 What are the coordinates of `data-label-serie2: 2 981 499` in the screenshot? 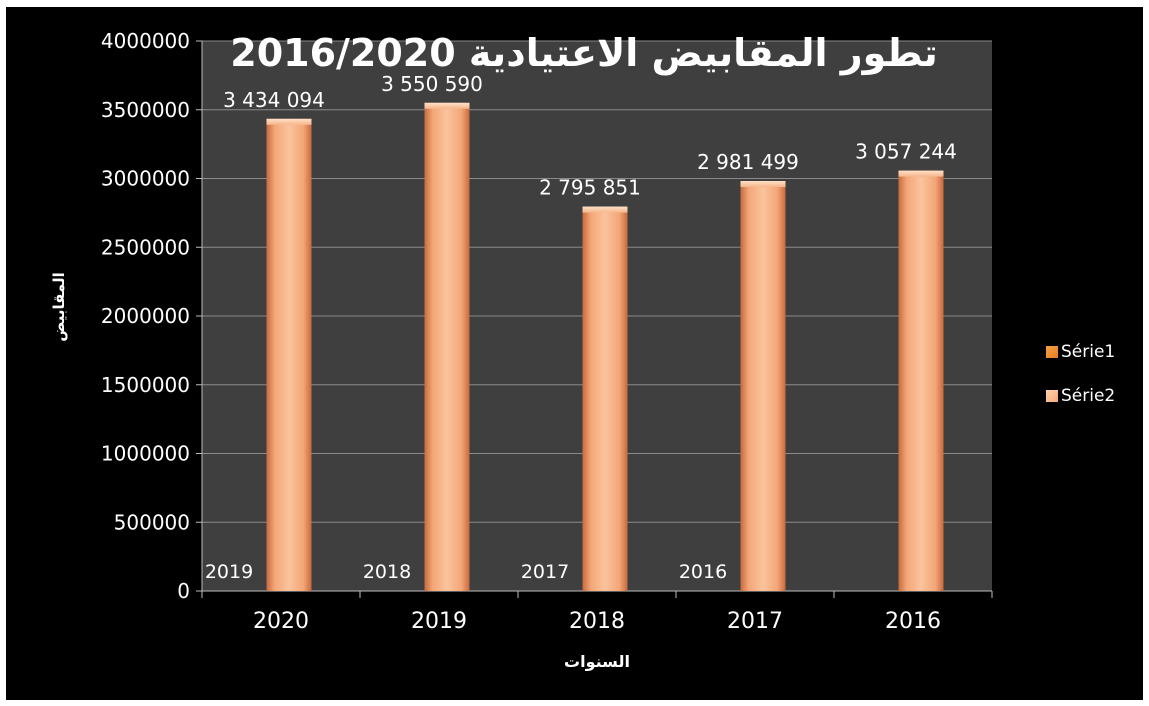 It's located at (748, 162).